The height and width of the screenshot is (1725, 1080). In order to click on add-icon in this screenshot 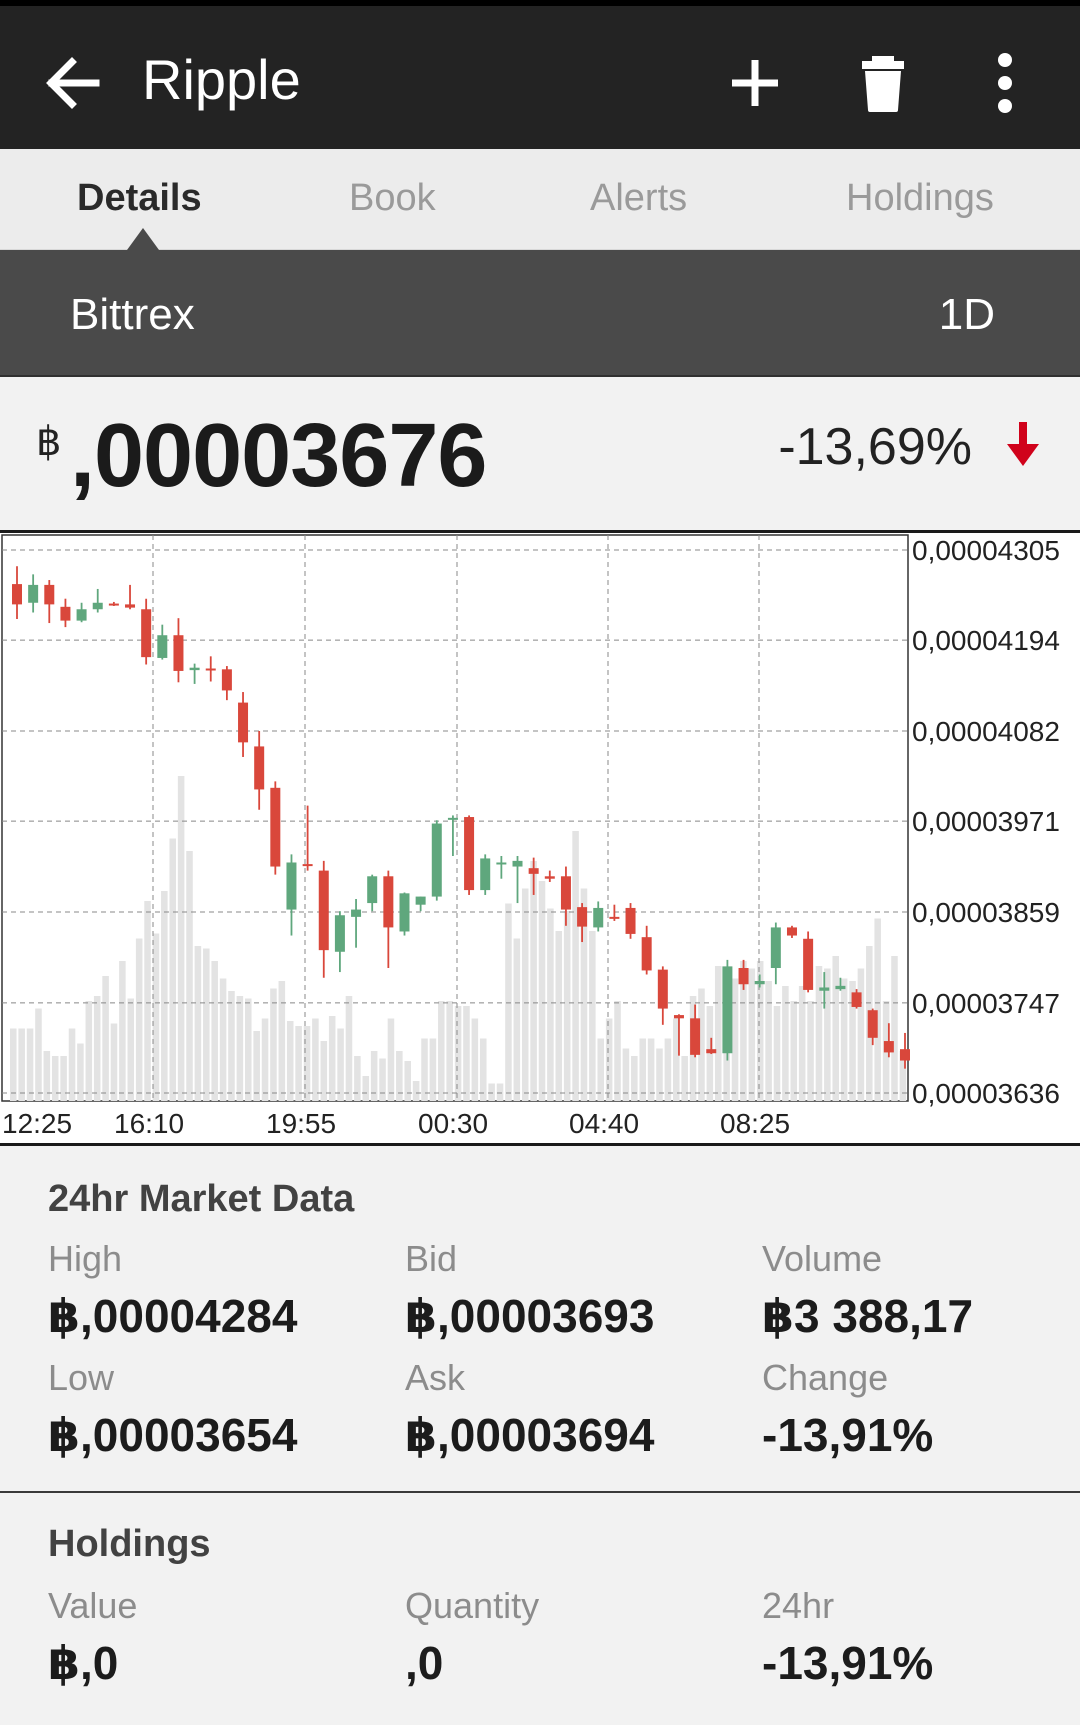, I will do `click(755, 83)`.